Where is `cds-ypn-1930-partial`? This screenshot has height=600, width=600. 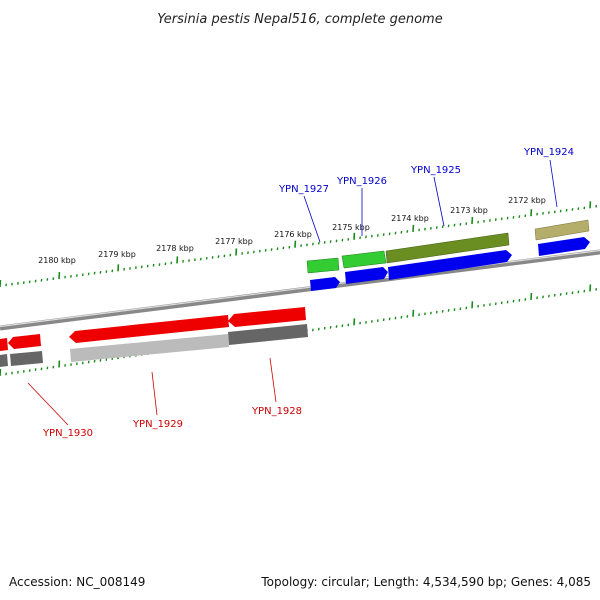
cds-ypn-1930-partial is located at coordinates (4, 360).